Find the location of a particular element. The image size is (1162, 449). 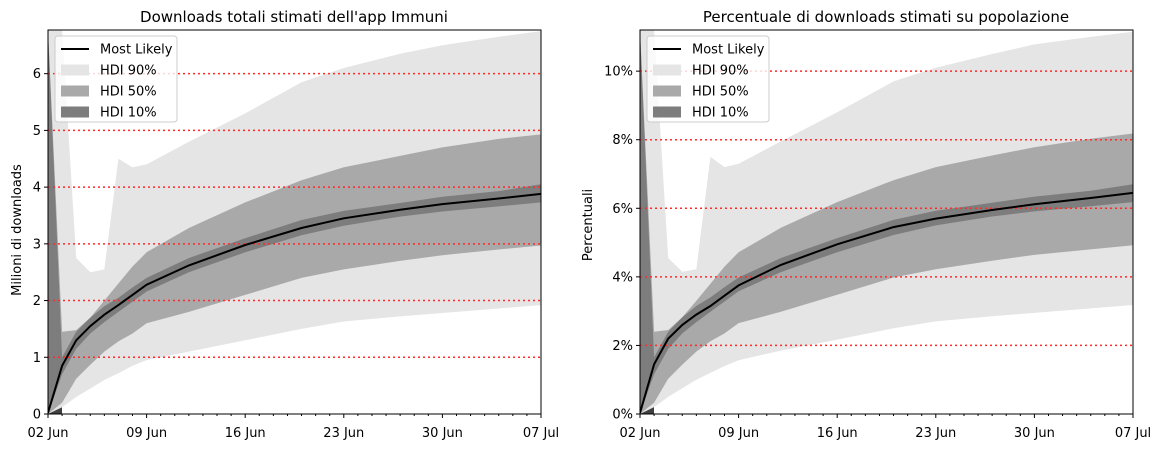

y-tick-label: 0% is located at coordinates (622, 415).